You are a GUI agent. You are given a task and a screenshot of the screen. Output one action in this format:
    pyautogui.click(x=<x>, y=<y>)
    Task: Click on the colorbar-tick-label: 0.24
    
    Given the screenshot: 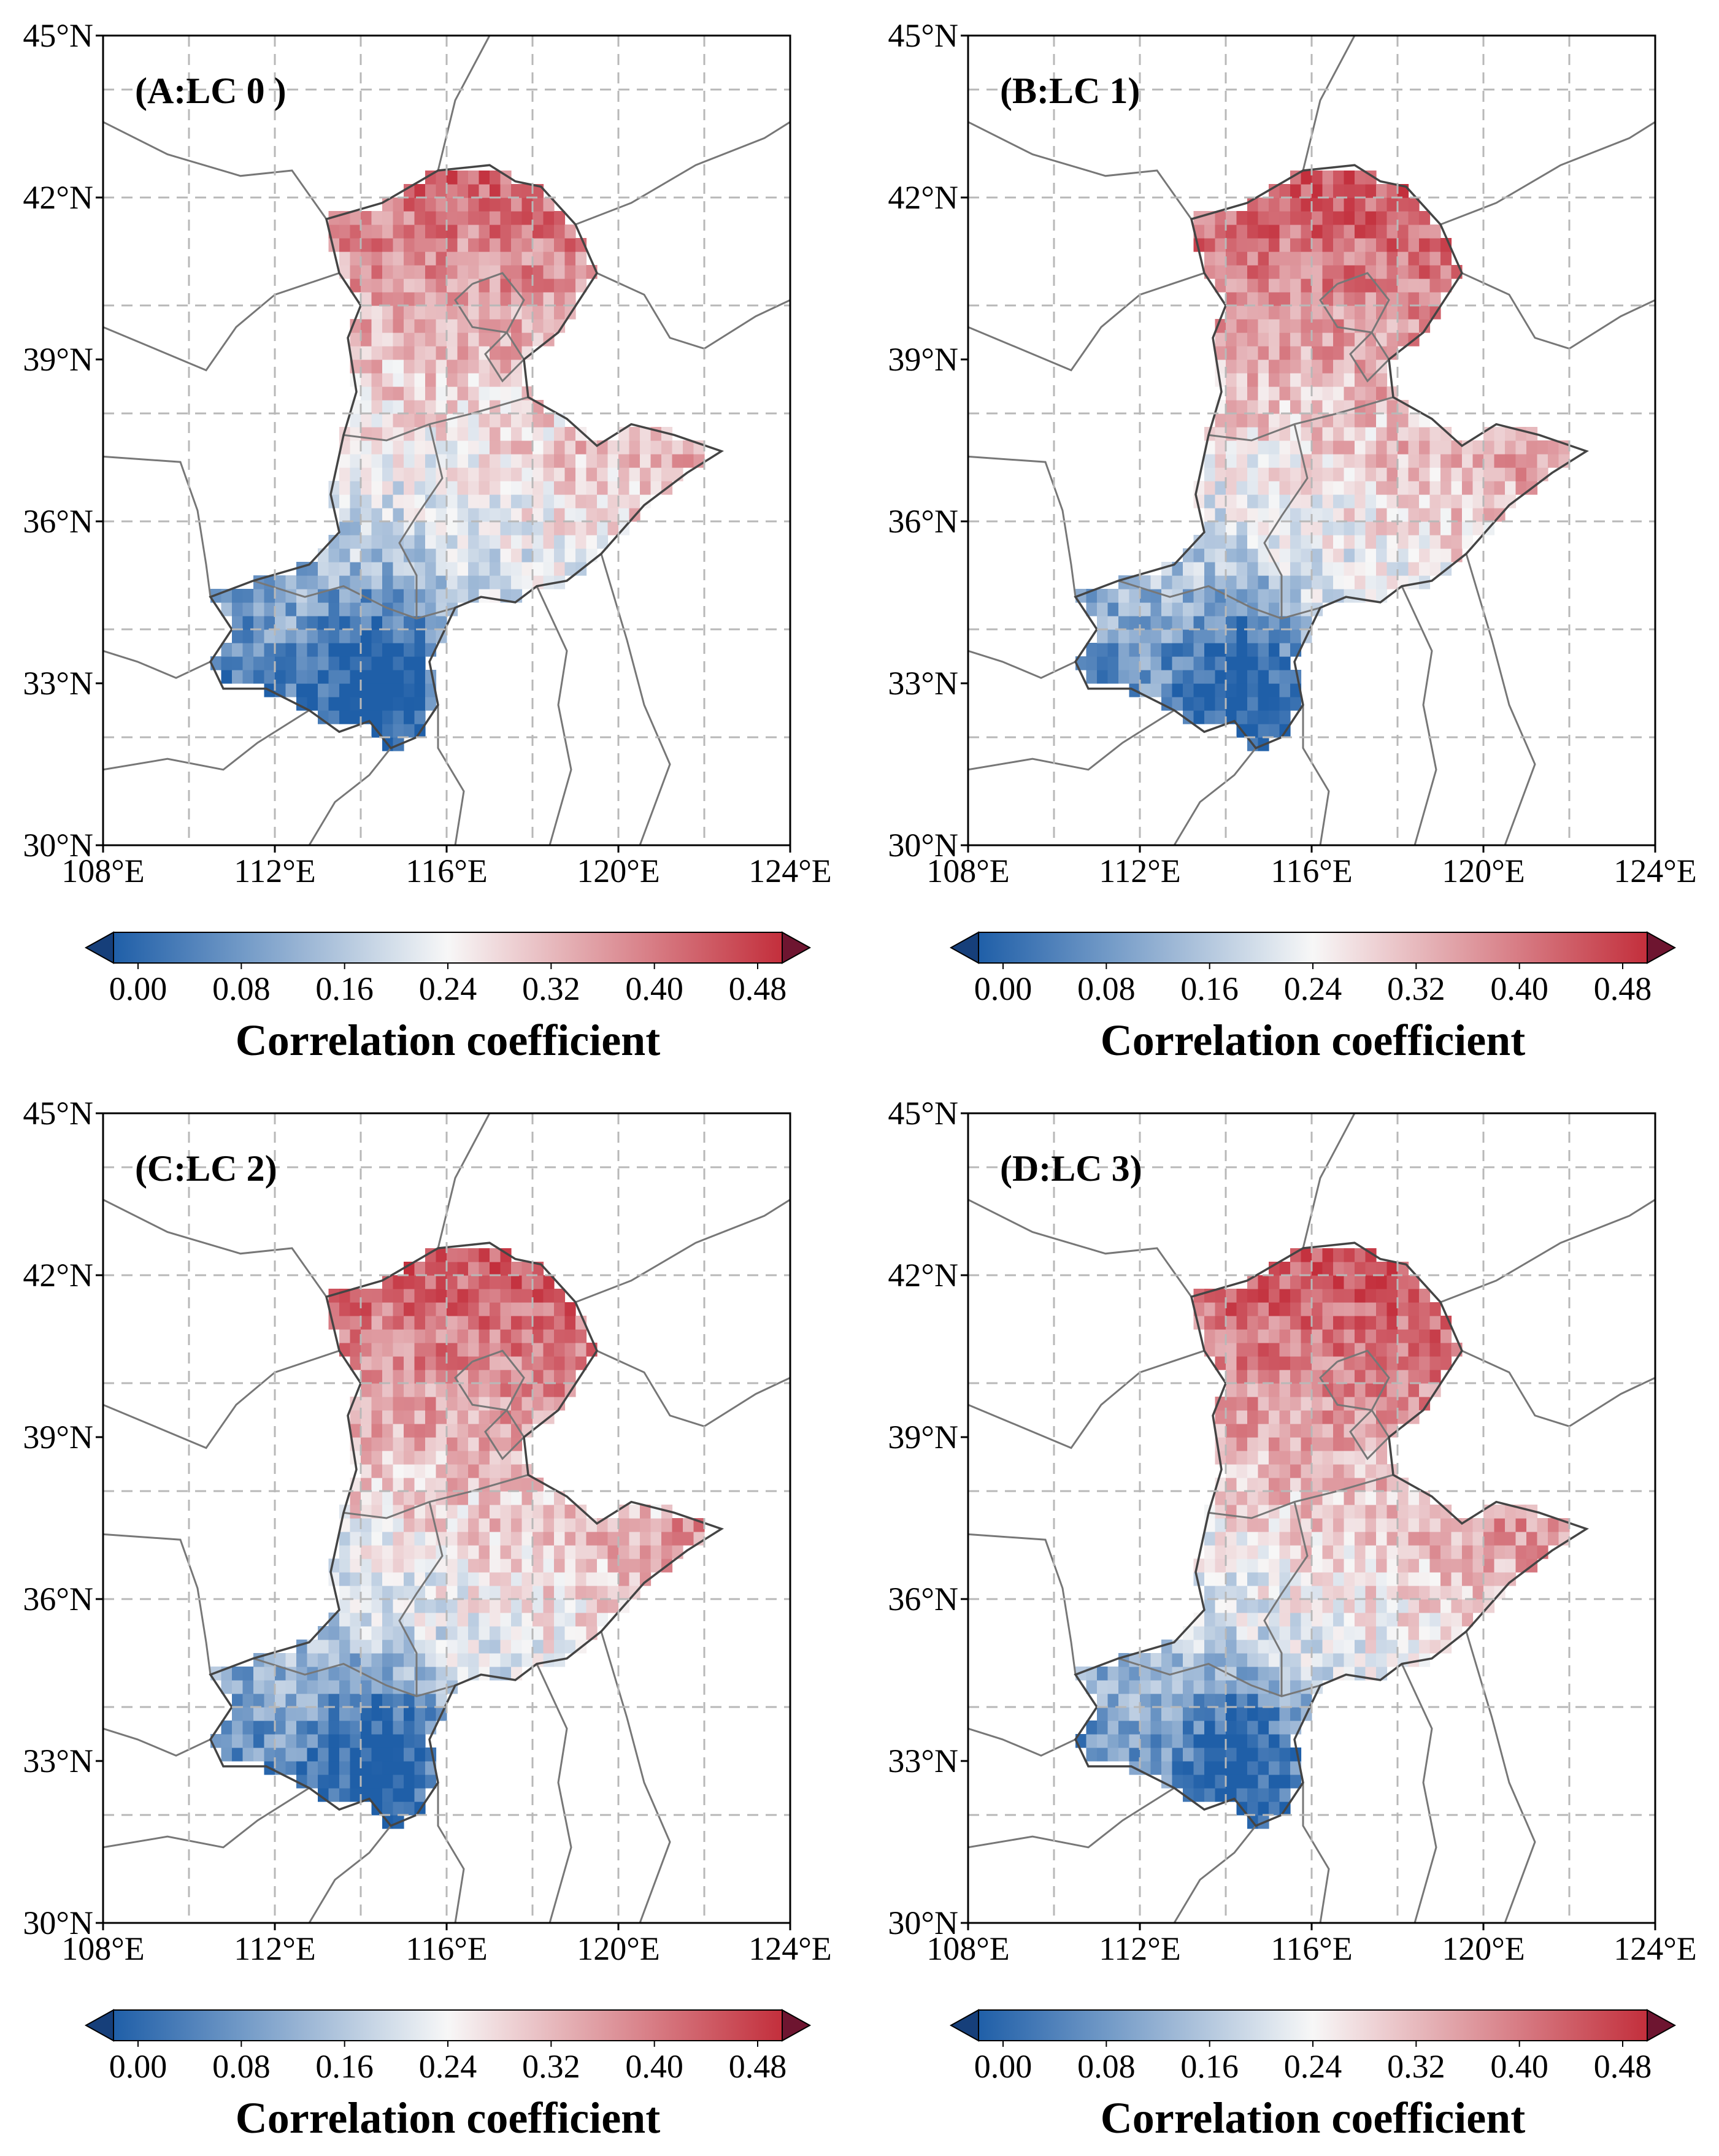 What is the action you would take?
    pyautogui.click(x=1313, y=2066)
    